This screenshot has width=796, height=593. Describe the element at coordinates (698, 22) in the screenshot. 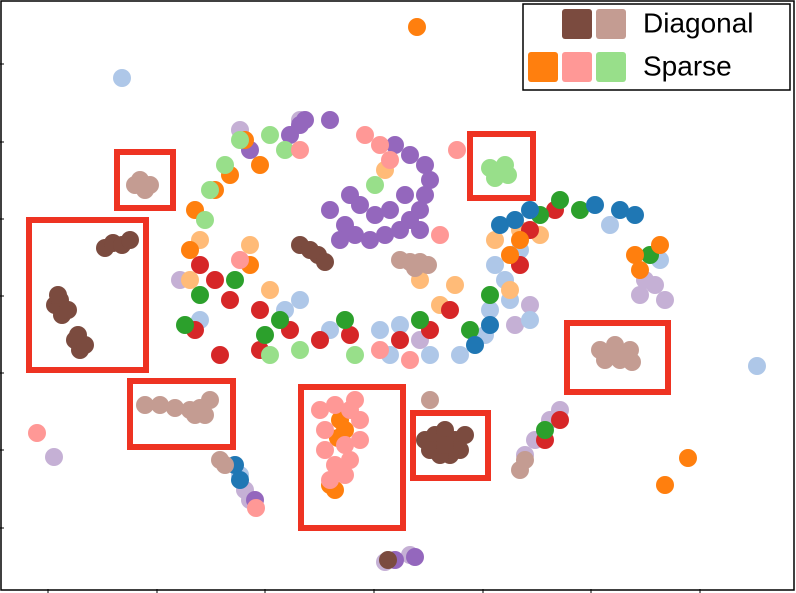

I see `legend-label: Diagonal` at that location.